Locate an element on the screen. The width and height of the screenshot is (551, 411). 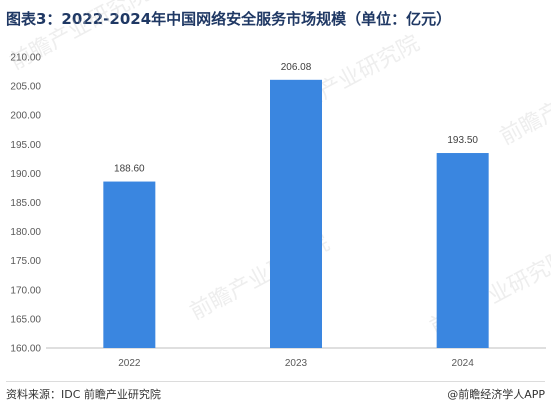
x-tick-label-2023: 2023 is located at coordinates (296, 363).